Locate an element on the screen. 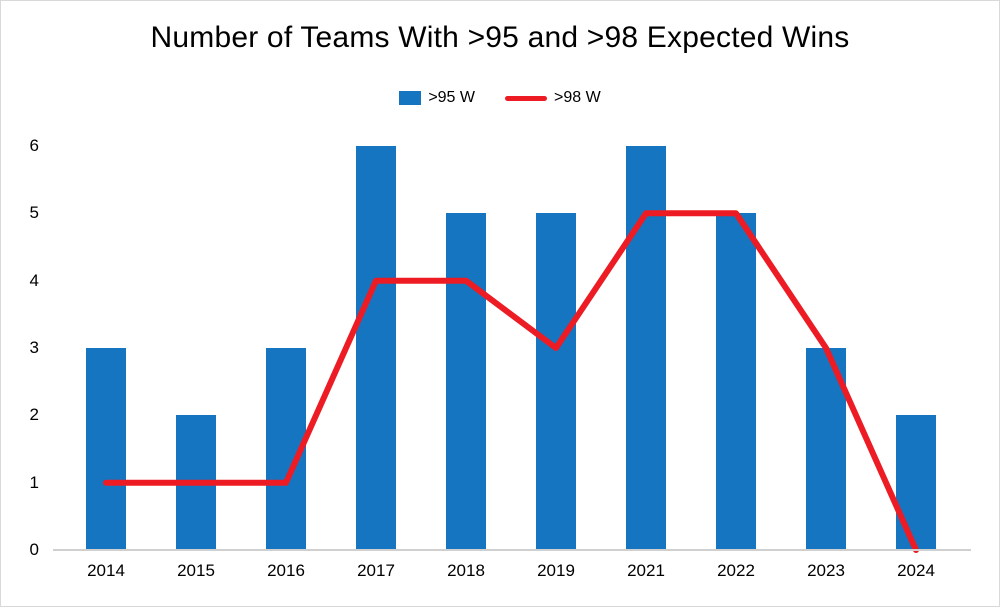 Image resolution: width=1000 pixels, height=607 pixels. x-tick-label: 2018 is located at coordinates (466, 570).